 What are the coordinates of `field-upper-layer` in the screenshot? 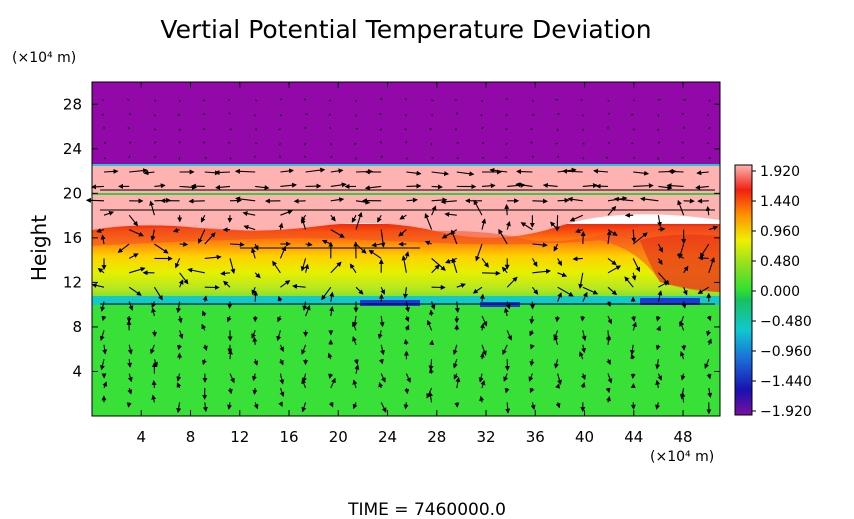 It's located at (406, 124).